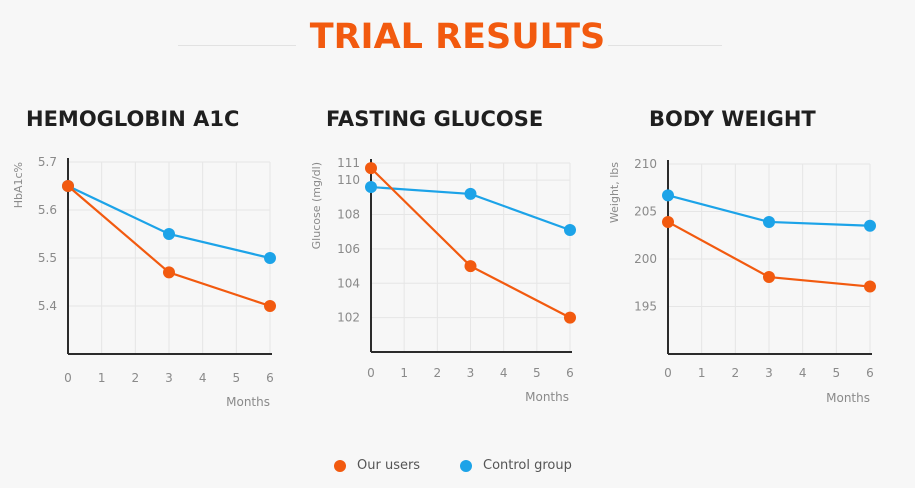  Describe the element at coordinates (47, 210) in the screenshot. I see `y-tick-label-hba1c: 5.6` at that location.